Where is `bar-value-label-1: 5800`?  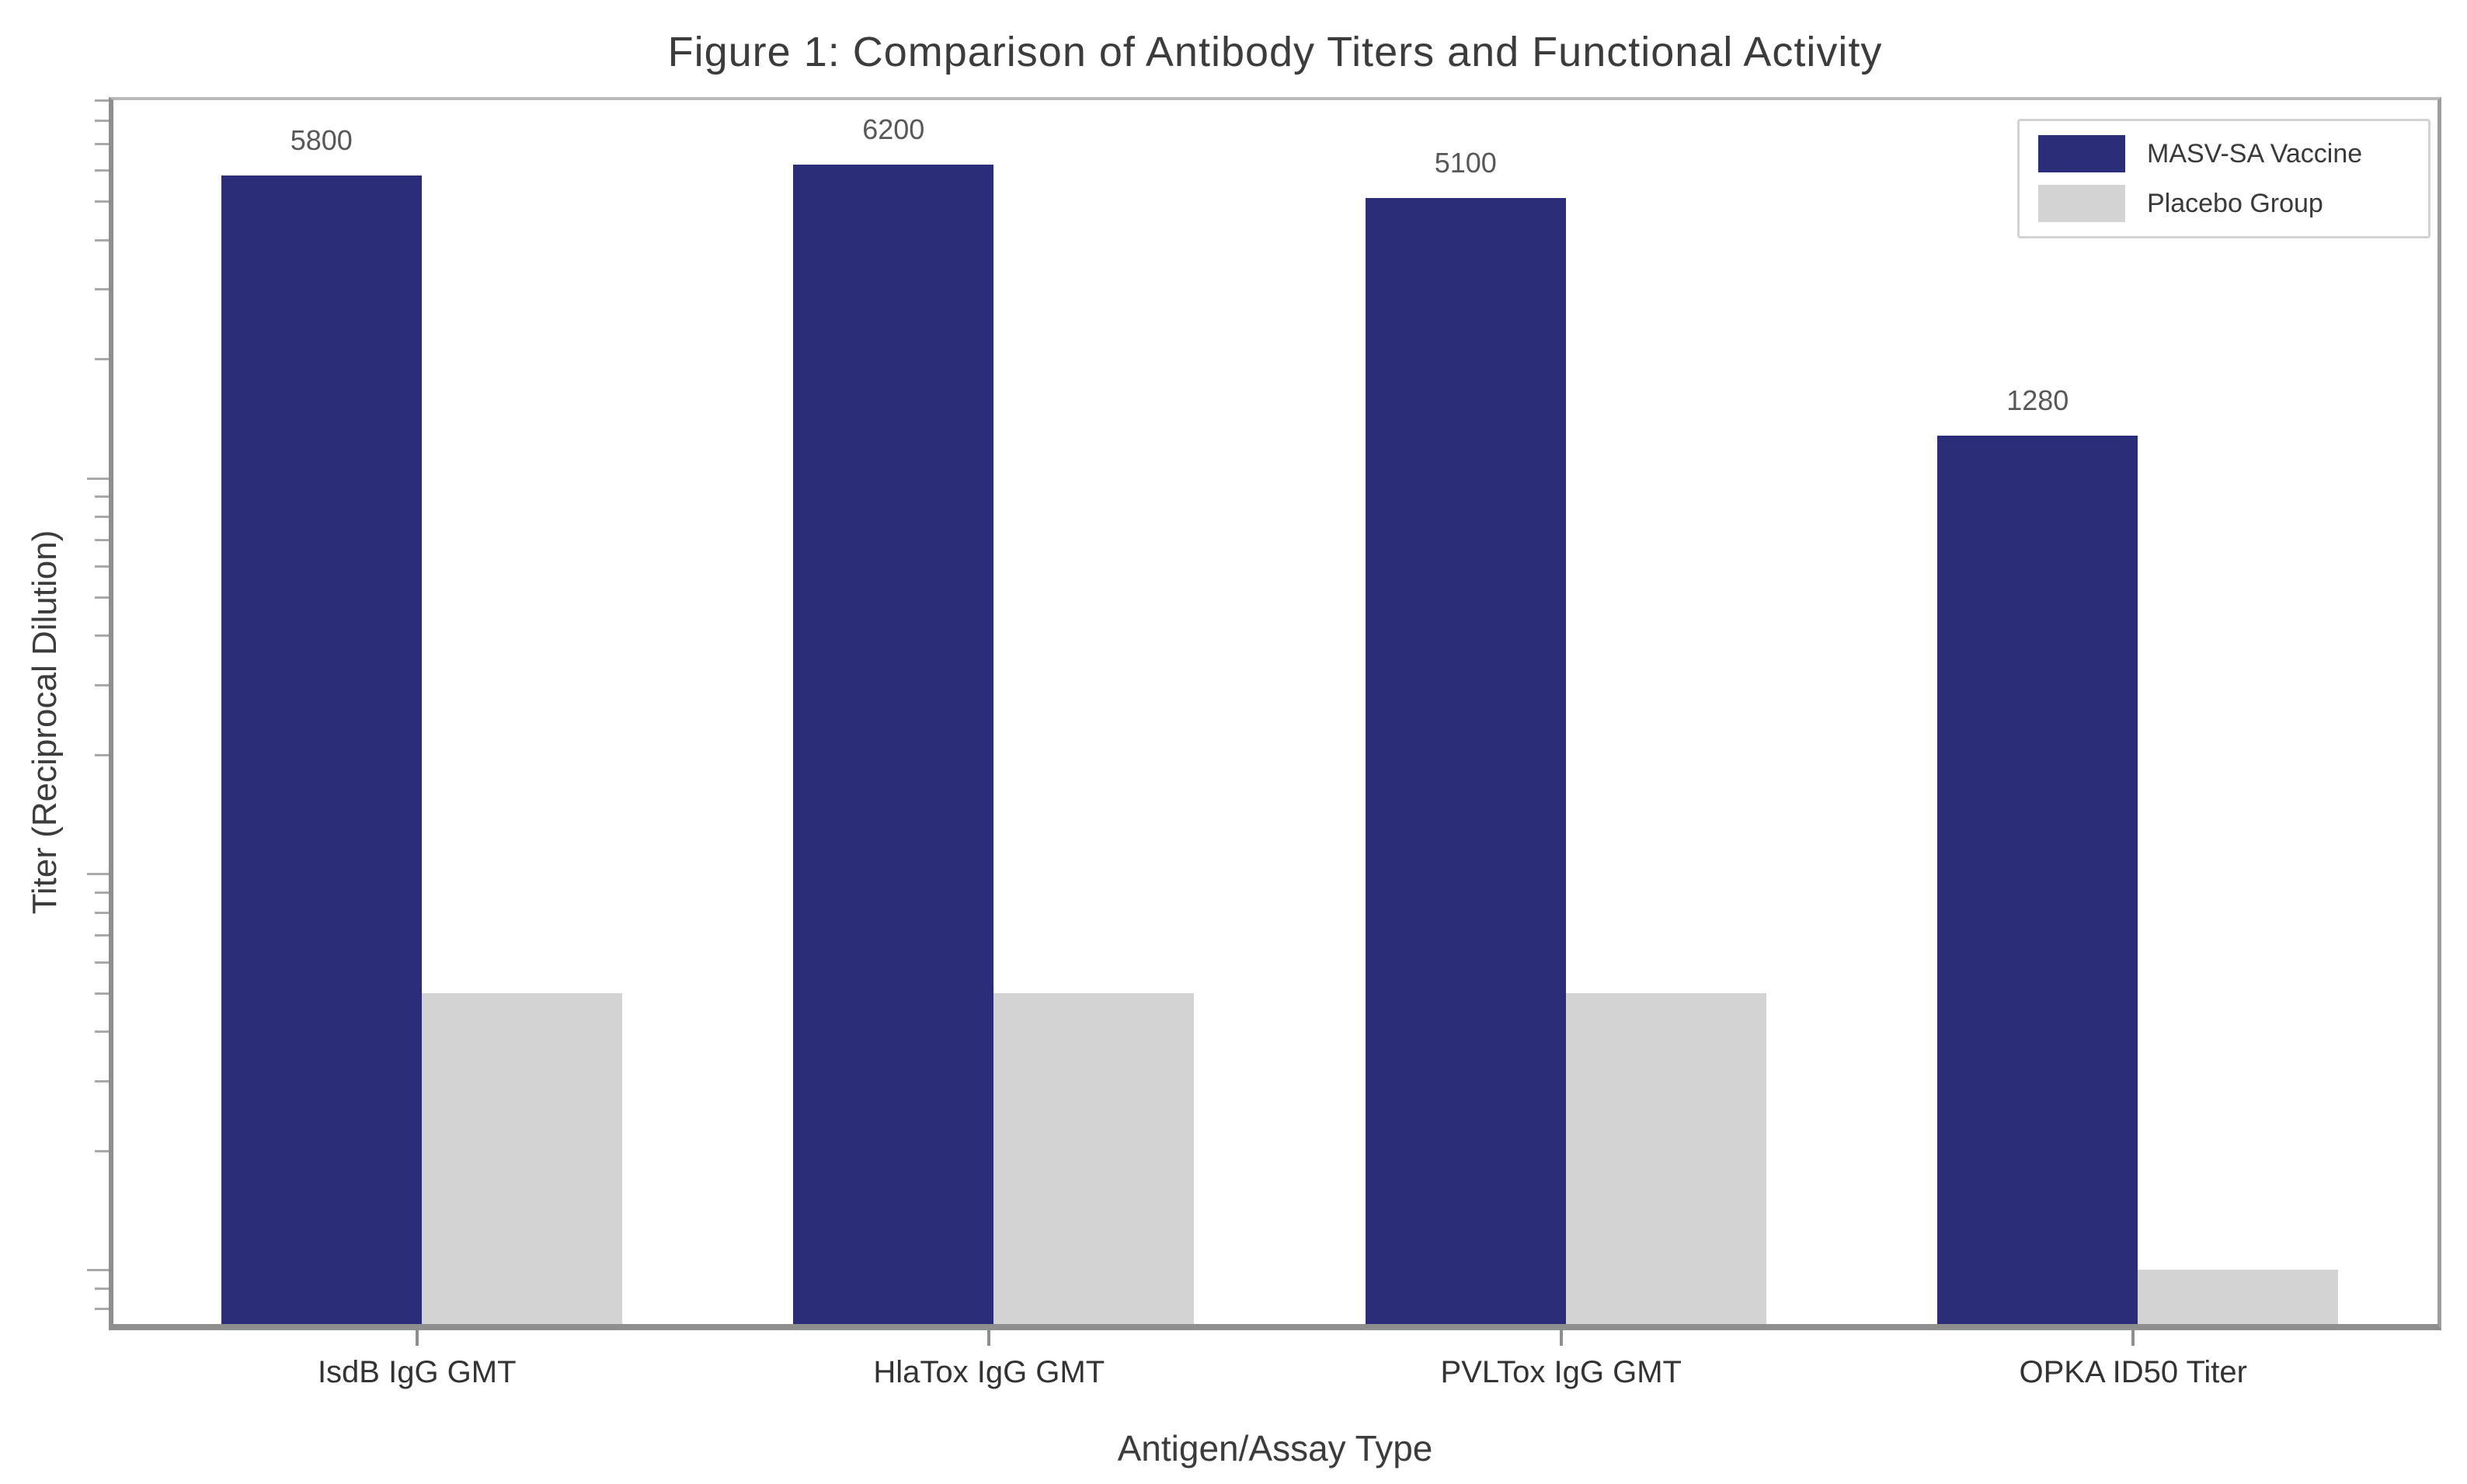 bar-value-label-1: 5800 is located at coordinates (322, 140).